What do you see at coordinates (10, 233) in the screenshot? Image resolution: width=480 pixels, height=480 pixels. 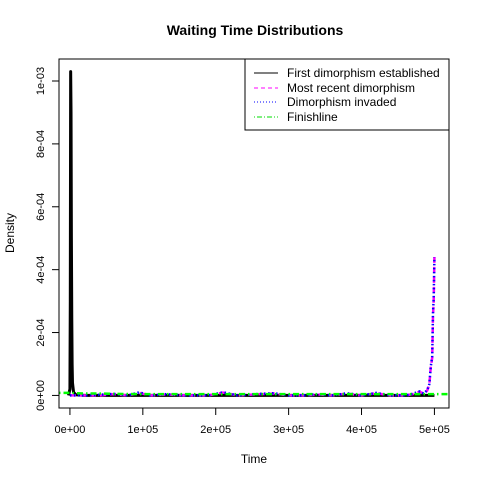 I see `y-axis-label: Density` at bounding box center [10, 233].